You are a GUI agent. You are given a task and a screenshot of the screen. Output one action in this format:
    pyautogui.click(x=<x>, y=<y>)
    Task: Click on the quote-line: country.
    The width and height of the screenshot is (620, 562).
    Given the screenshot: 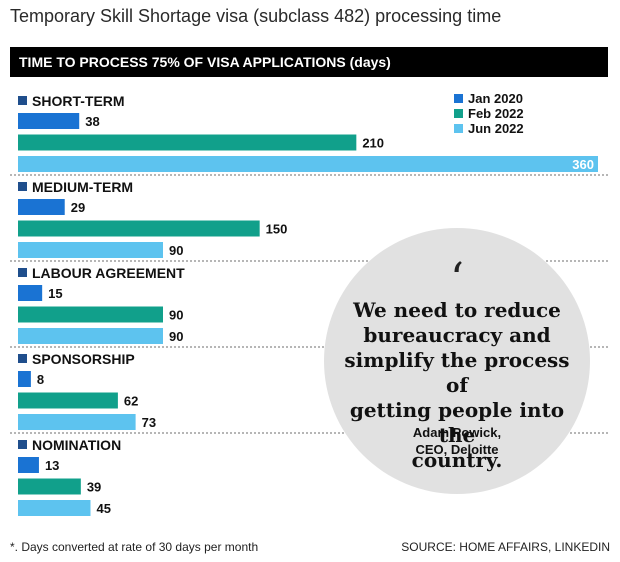 What is the action you would take?
    pyautogui.click(x=457, y=460)
    